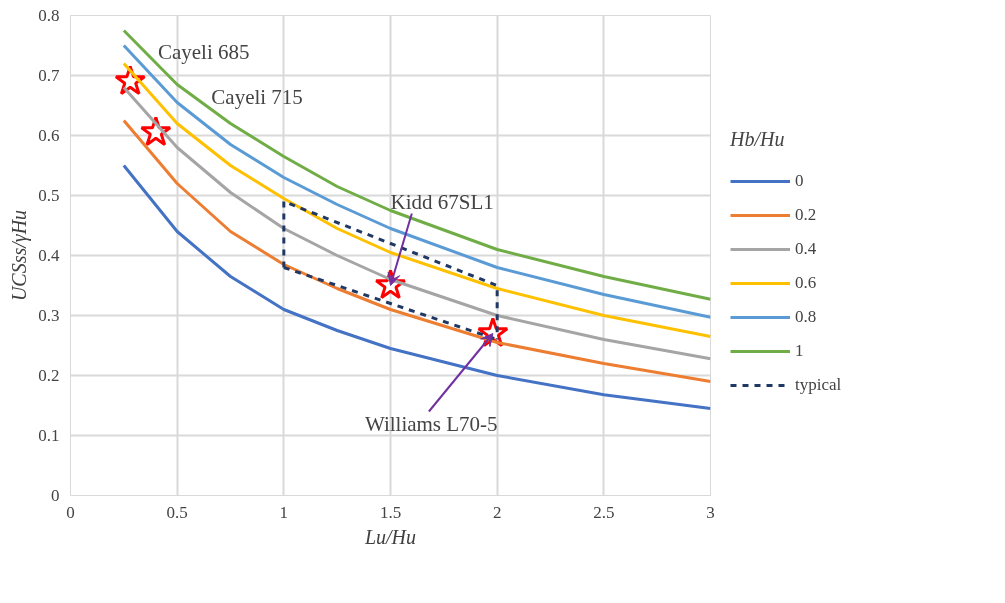  Describe the element at coordinates (49, 15) in the screenshot. I see `y-tick-label: 0.8` at that location.